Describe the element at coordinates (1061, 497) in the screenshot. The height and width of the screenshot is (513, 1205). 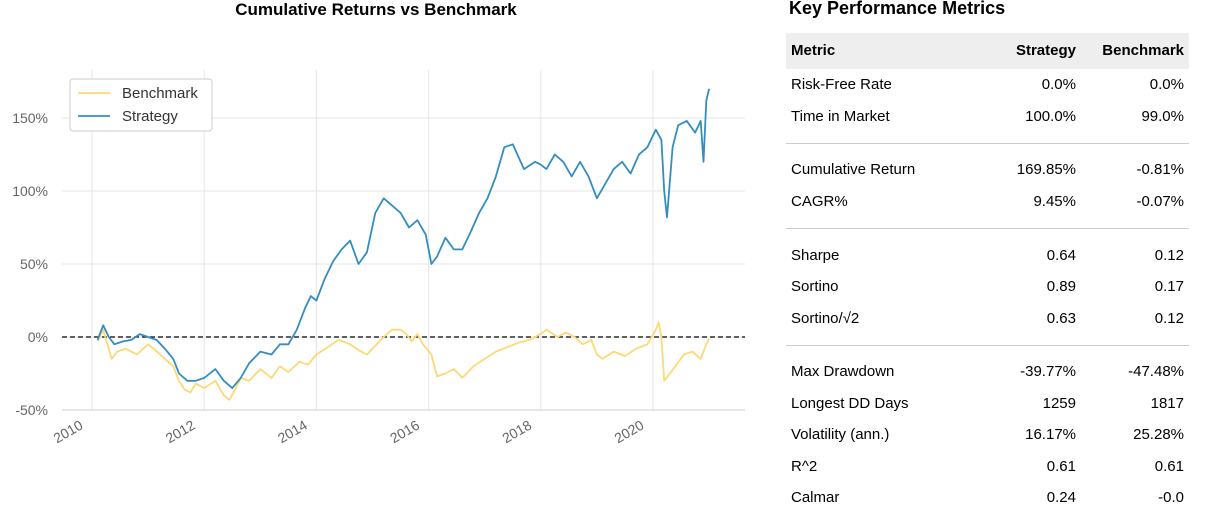
I see `strategy-value: 0.24` at that location.